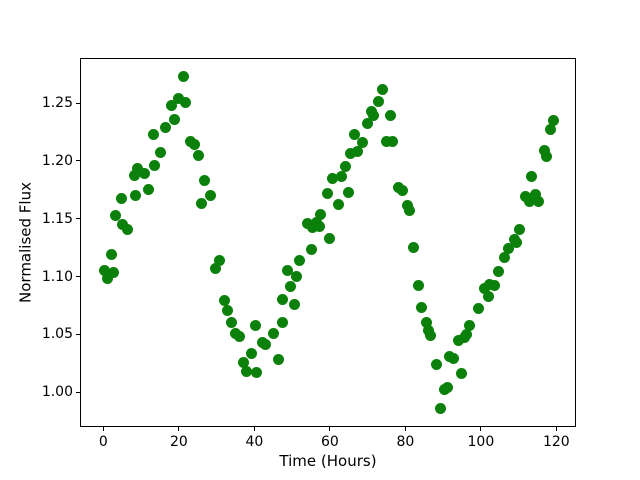  What do you see at coordinates (57, 276) in the screenshot?
I see `y-tick-label: 1.10` at bounding box center [57, 276].